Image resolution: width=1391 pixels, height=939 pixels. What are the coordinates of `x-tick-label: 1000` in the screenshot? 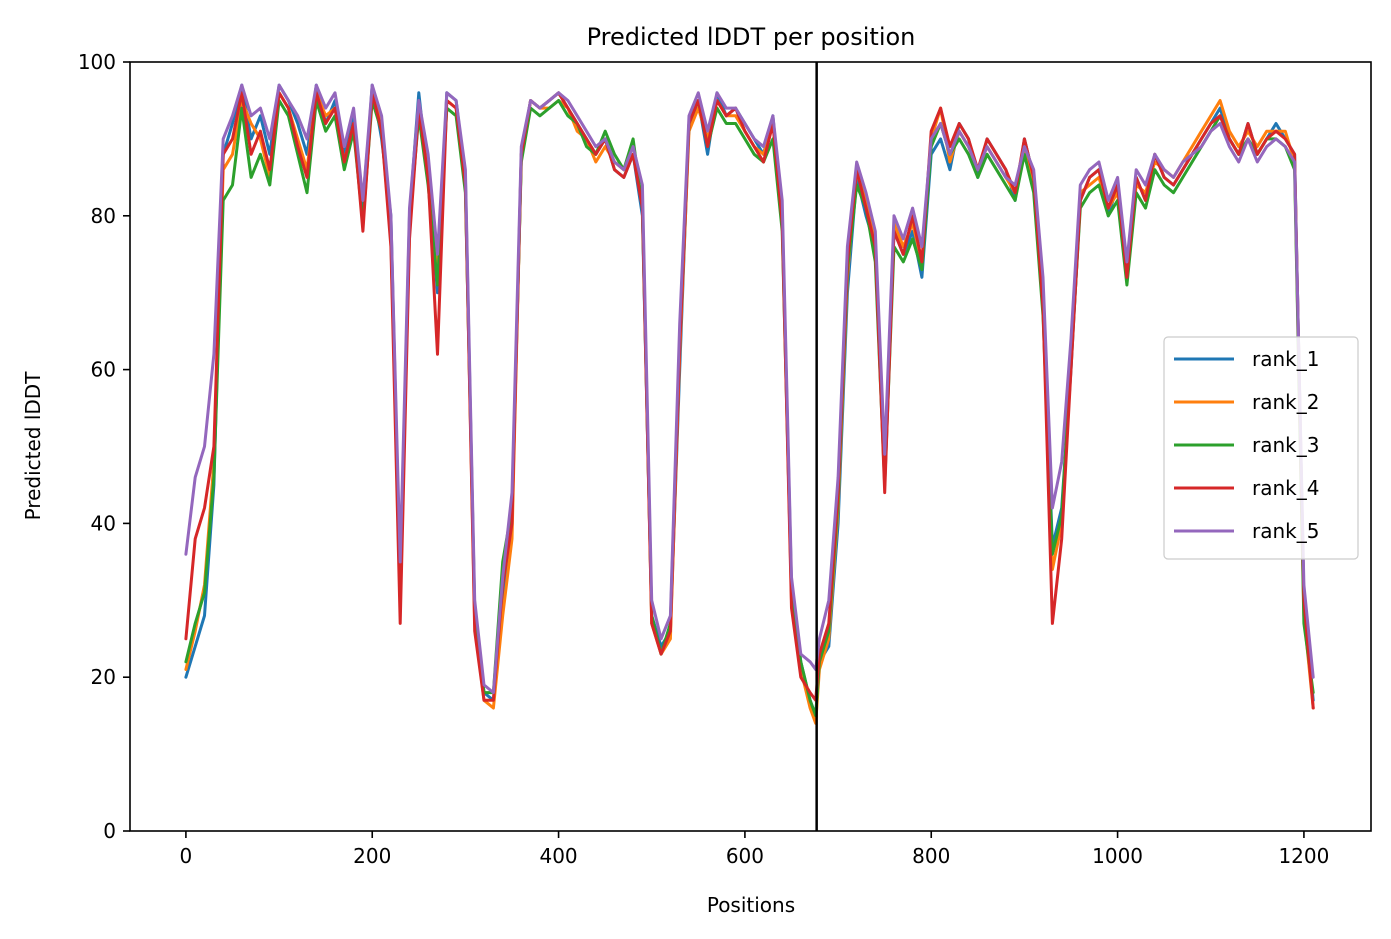 It's located at (1117, 856).